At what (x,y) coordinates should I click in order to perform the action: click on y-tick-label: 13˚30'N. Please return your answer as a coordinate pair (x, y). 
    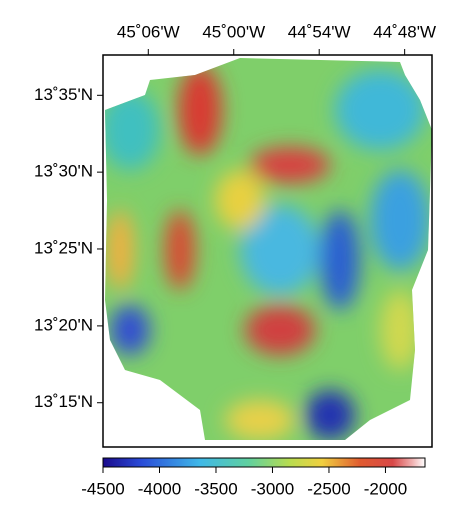
    Looking at the image, I should click on (63, 171).